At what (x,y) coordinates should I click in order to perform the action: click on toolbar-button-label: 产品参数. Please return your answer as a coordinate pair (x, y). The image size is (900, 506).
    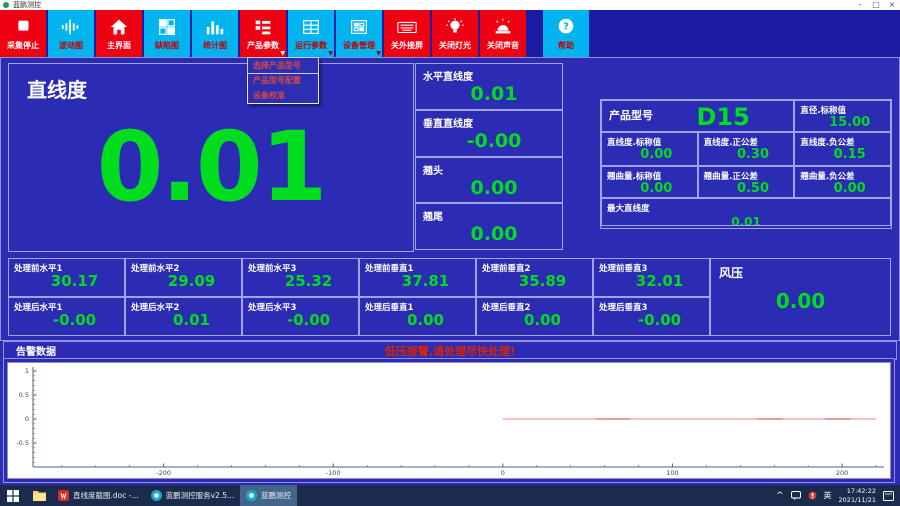
    Looking at the image, I should click on (263, 45).